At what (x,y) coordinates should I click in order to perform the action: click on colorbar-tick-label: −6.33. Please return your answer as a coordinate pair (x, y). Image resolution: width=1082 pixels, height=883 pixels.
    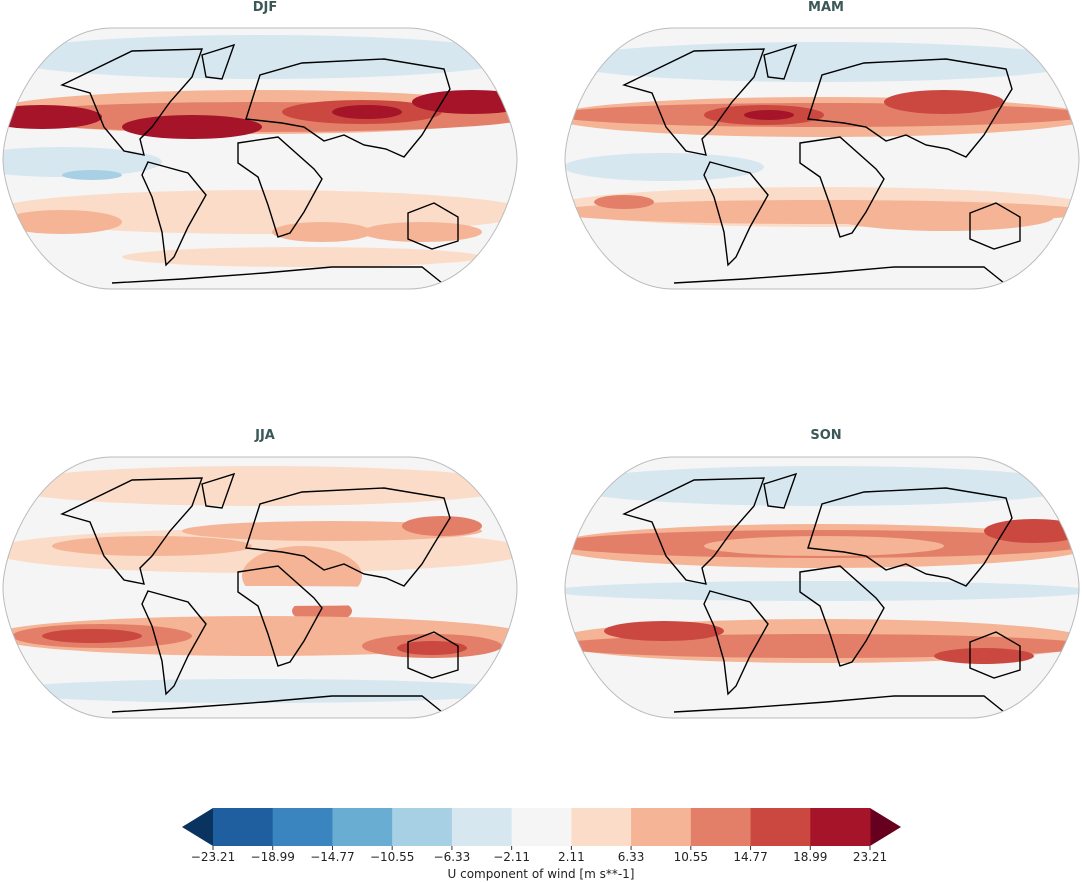
    Looking at the image, I should click on (452, 857).